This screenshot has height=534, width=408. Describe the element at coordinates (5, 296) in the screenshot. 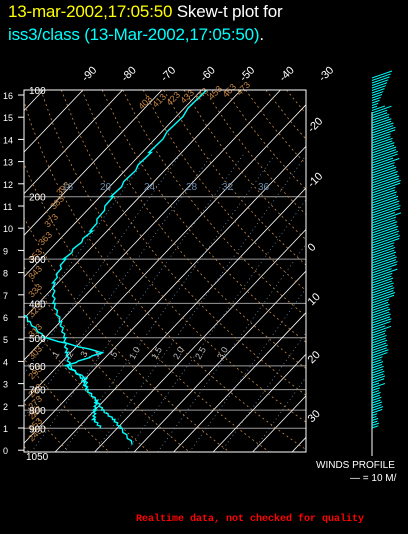

I see `height-tick-label: 7` at that location.